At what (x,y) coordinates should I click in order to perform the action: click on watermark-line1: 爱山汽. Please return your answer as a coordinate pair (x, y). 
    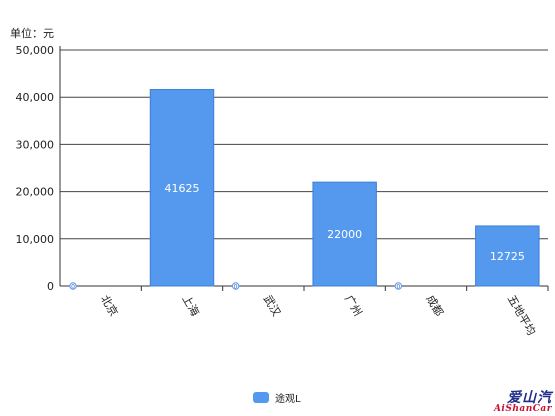
    Looking at the image, I should click on (529, 398).